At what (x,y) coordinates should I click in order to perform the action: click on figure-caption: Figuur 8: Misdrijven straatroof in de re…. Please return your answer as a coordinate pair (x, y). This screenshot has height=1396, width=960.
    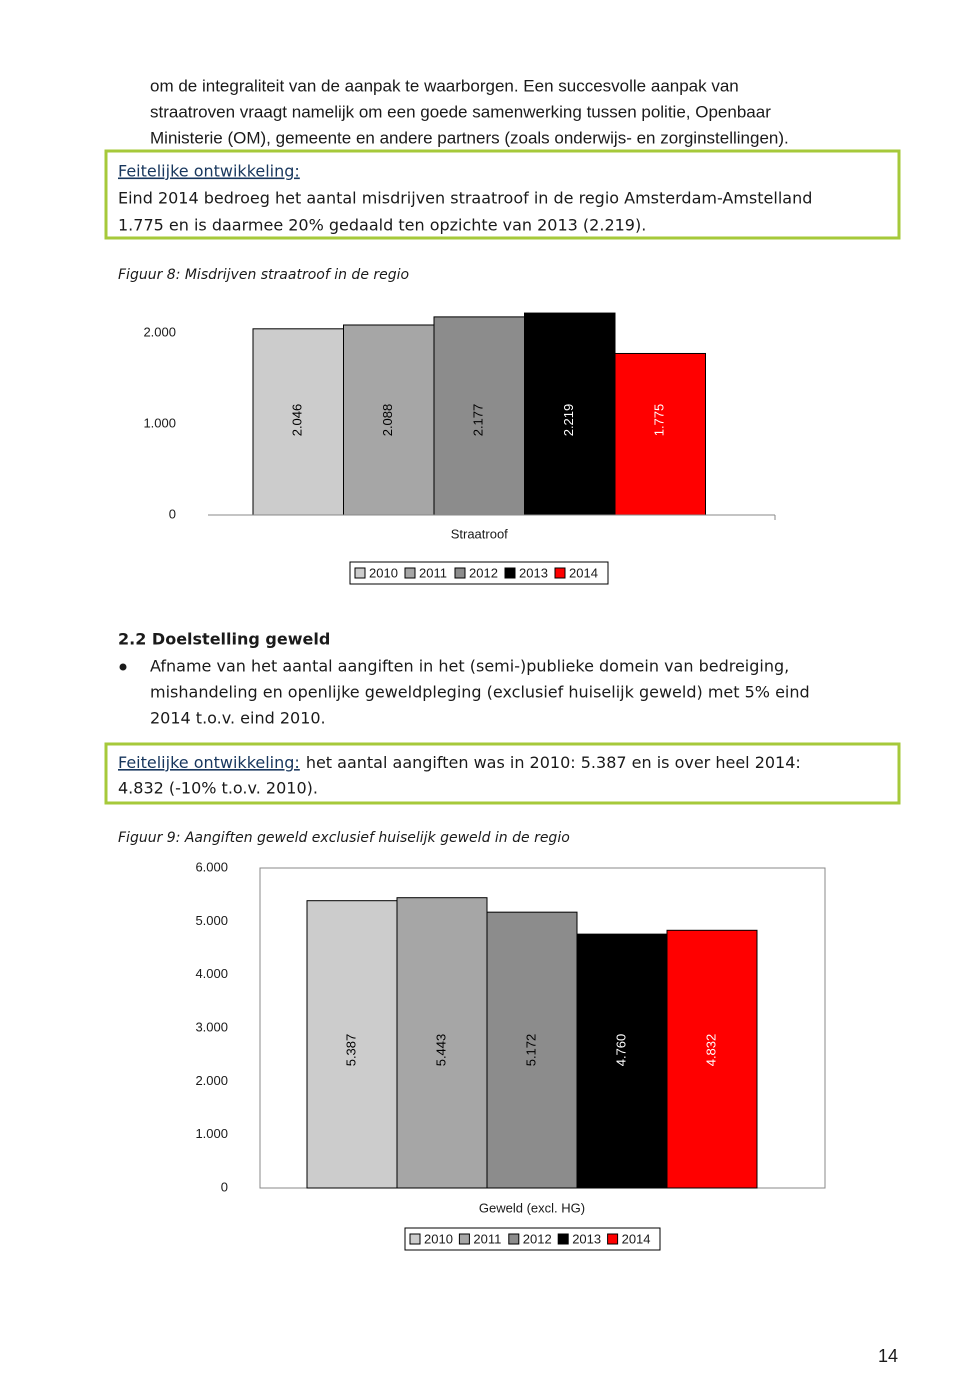
    Looking at the image, I should click on (263, 275).